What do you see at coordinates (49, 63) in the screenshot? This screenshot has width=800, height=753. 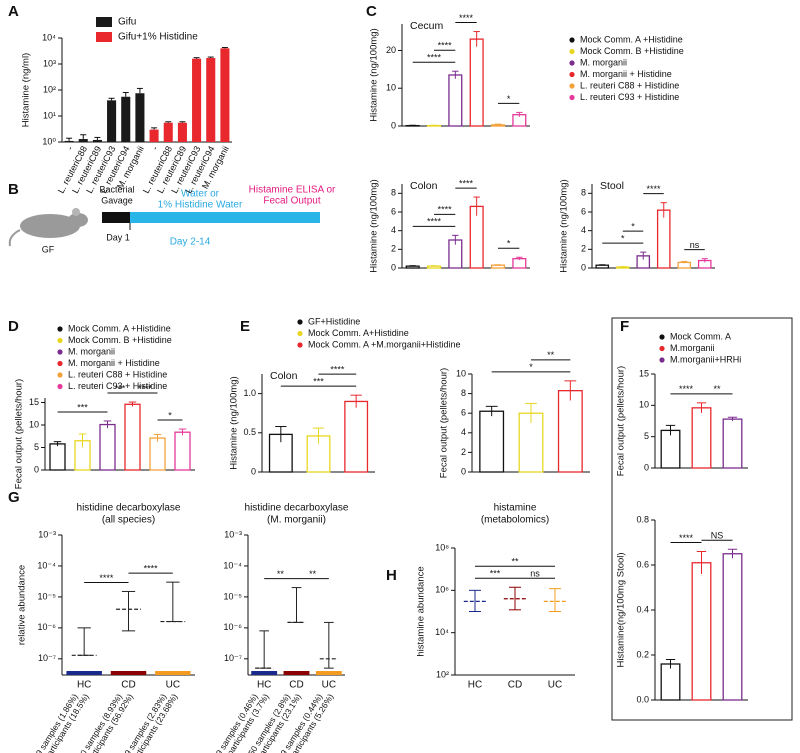 I see `y-tick-label: 10³` at bounding box center [49, 63].